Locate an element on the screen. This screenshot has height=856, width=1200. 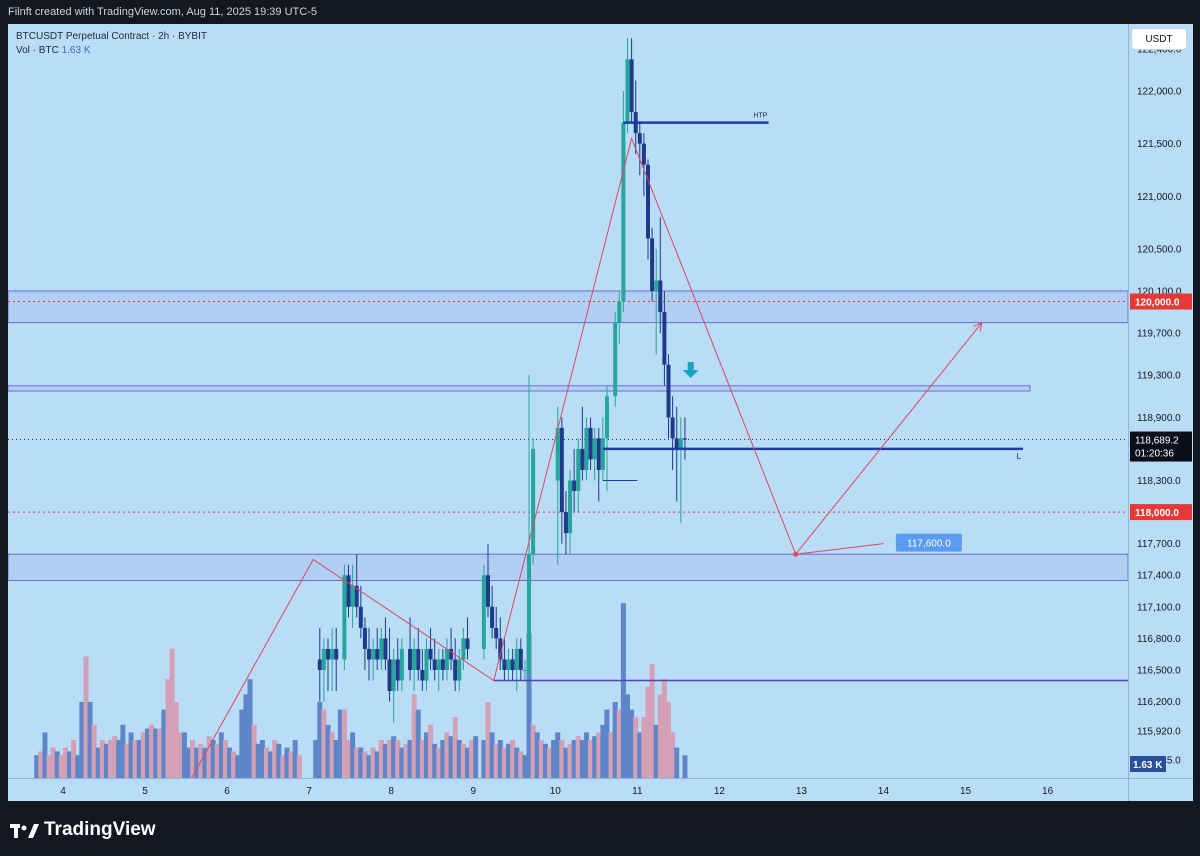
time-axis: 4 5 6 7 8 9 10 11 12 13 14 15 16 is located at coordinates (568, 789).